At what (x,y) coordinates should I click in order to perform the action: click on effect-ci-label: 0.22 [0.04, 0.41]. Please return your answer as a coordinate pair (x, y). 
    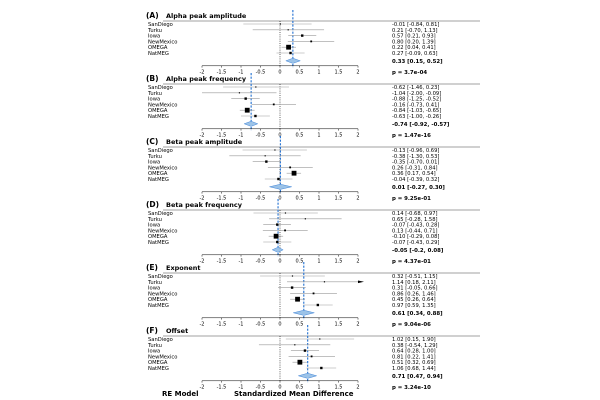
    Looking at the image, I should click on (414, 48).